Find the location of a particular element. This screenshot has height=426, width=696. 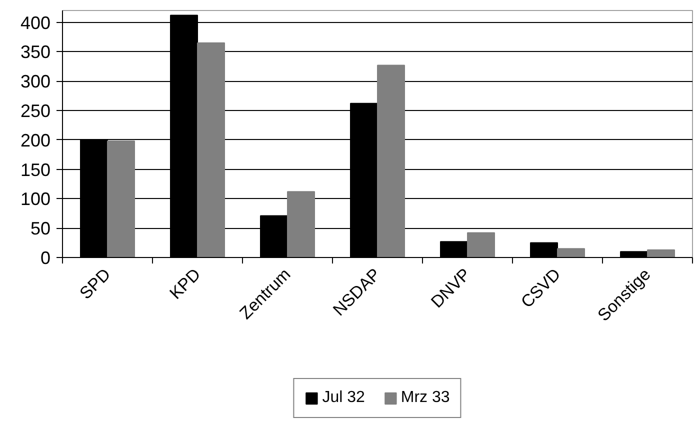

y-tick-label: 0 is located at coordinates (45, 258).